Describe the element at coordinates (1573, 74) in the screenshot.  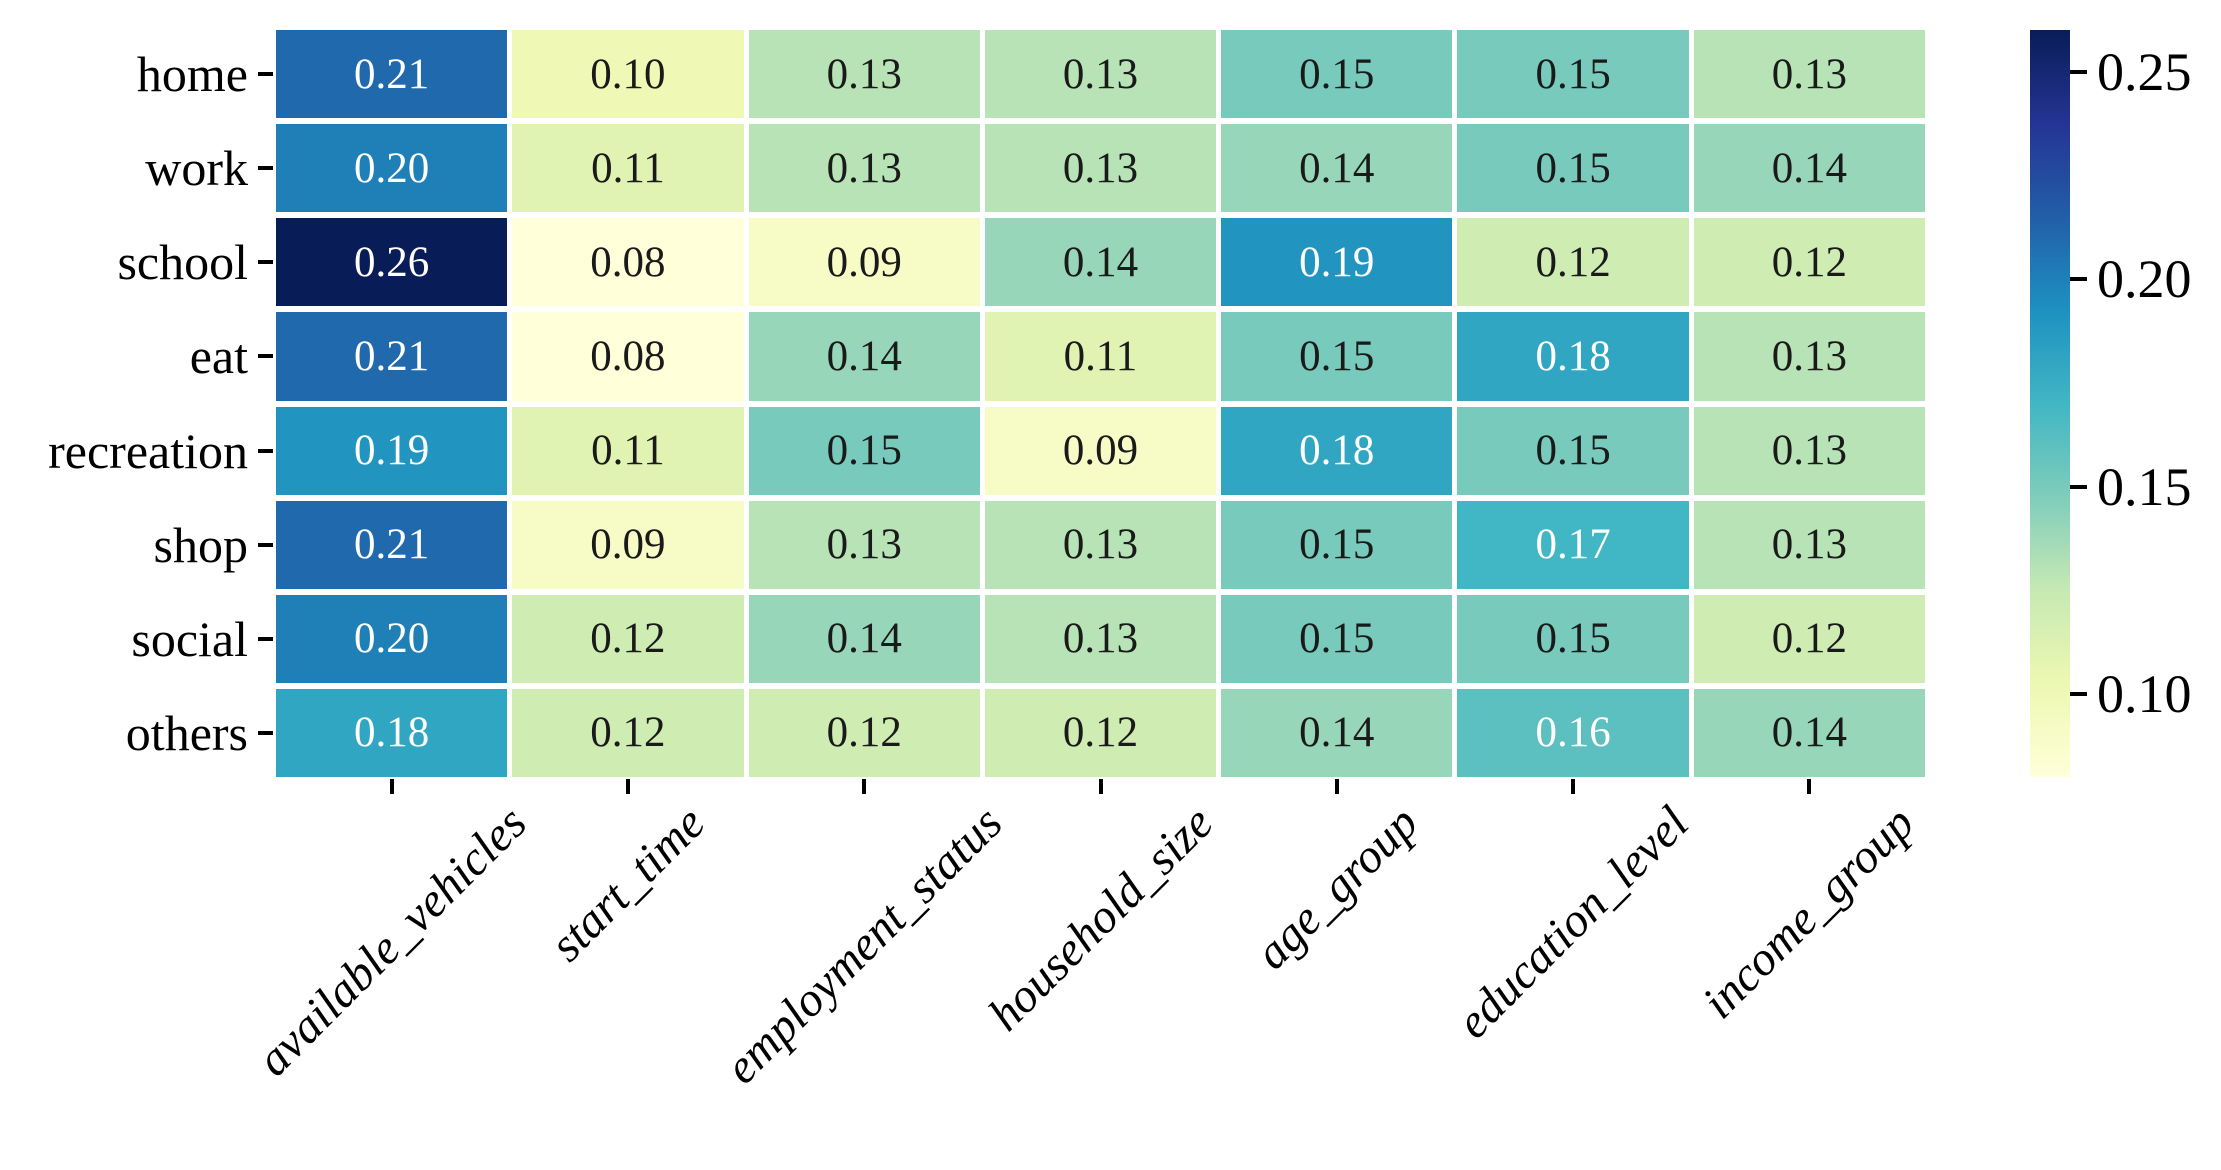
I see `heatmap-cell-home-education_level: 0.15` at that location.